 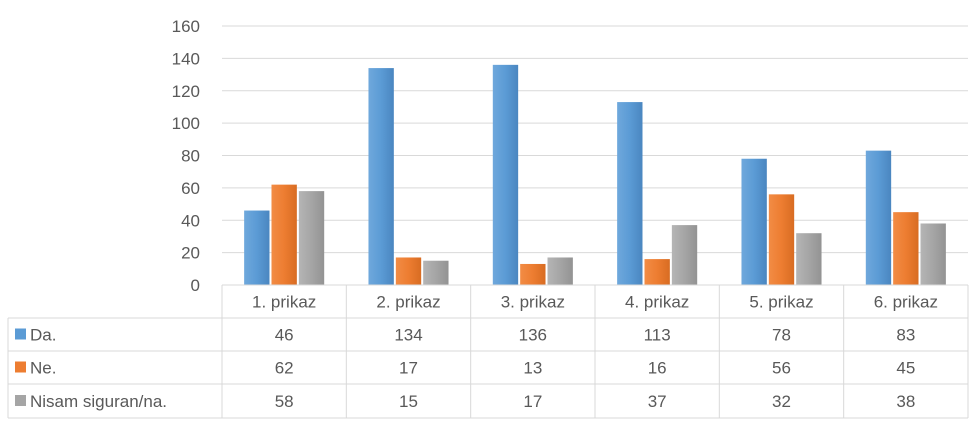 I want to click on table-cell-value: 45, so click(x=905, y=368).